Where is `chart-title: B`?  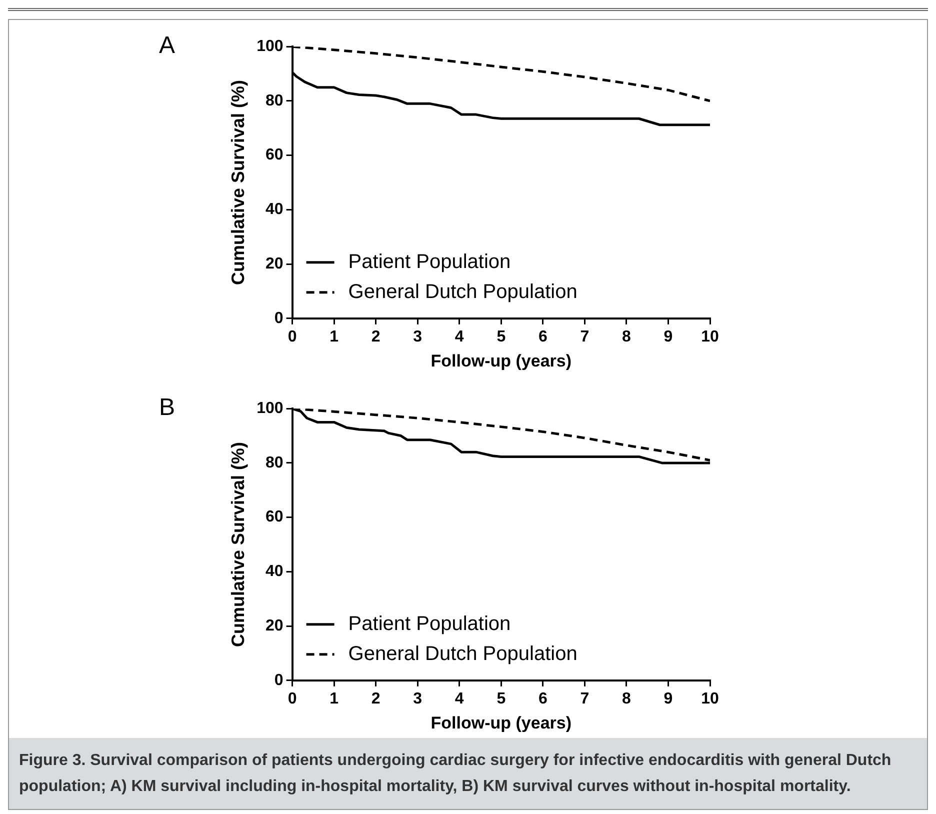
chart-title: B is located at coordinates (167, 408).